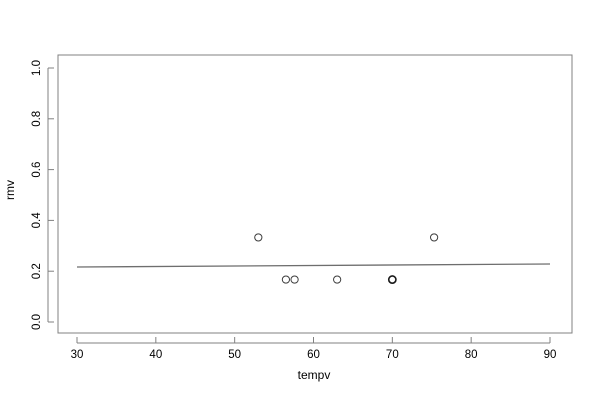  Describe the element at coordinates (77, 355) in the screenshot. I see `x-tick-label: 30` at that location.